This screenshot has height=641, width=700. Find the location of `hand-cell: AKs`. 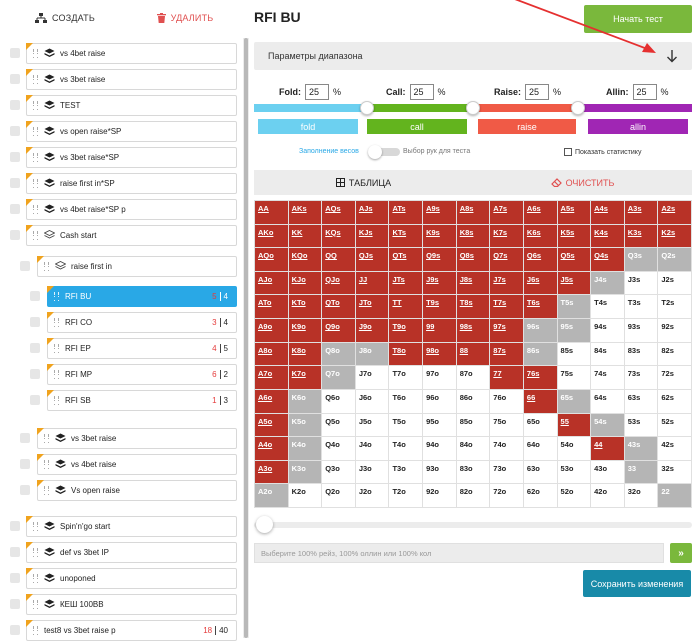

hand-cell: AKs is located at coordinates (305, 213).